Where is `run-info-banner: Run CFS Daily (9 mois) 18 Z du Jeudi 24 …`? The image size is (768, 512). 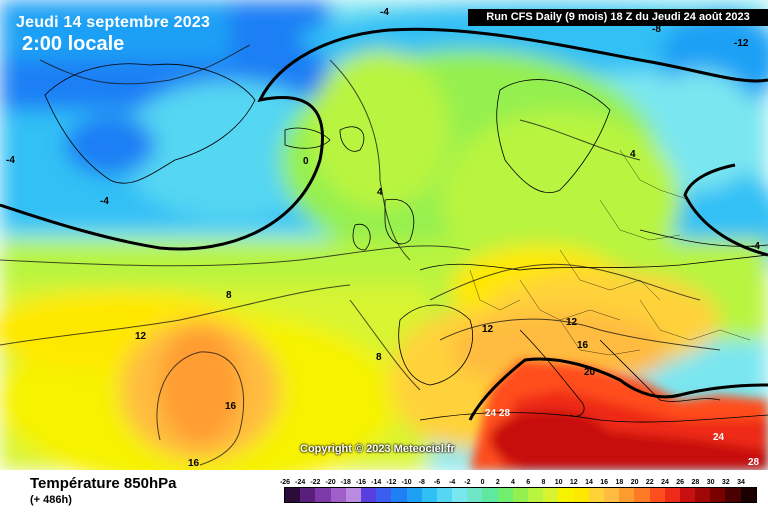 run-info-banner: Run CFS Daily (9 mois) 18 Z du Jeudi 24 … is located at coordinates (618, 17).